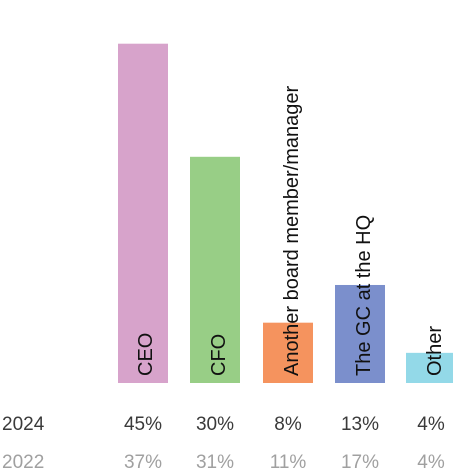 This screenshot has width=453, height=474. Describe the element at coordinates (435, 351) in the screenshot. I see `category-label-4: Other` at that location.